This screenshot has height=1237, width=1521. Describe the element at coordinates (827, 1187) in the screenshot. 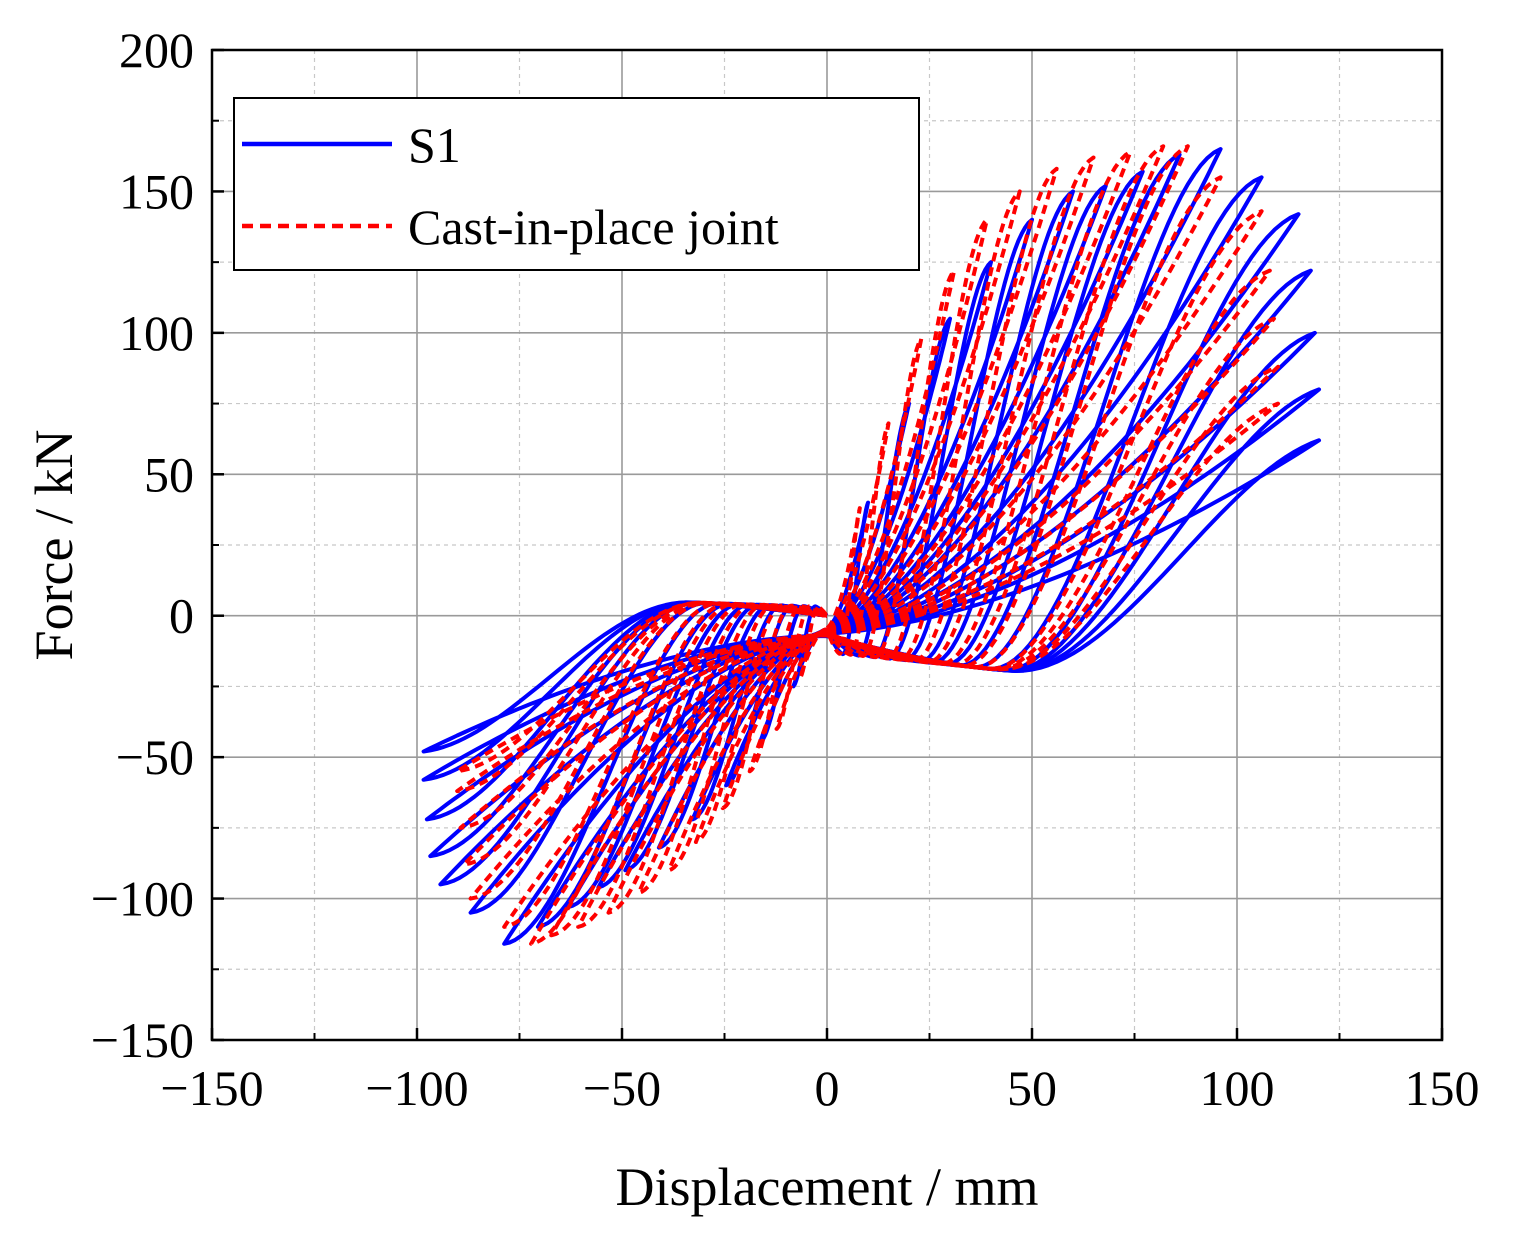

I see `x-axis-title: Displacement / mm` at that location.